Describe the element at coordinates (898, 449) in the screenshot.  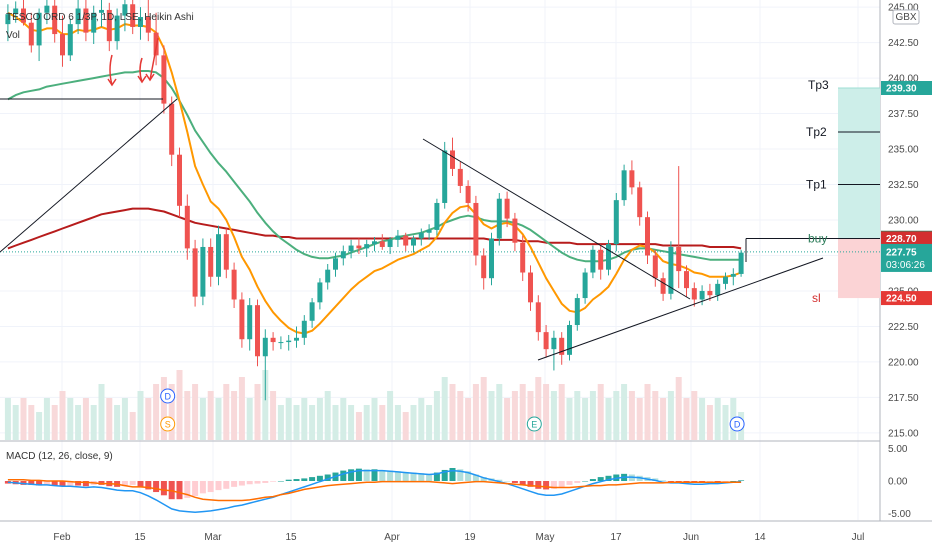
I see `macd-tick-label: 5.00` at that location.